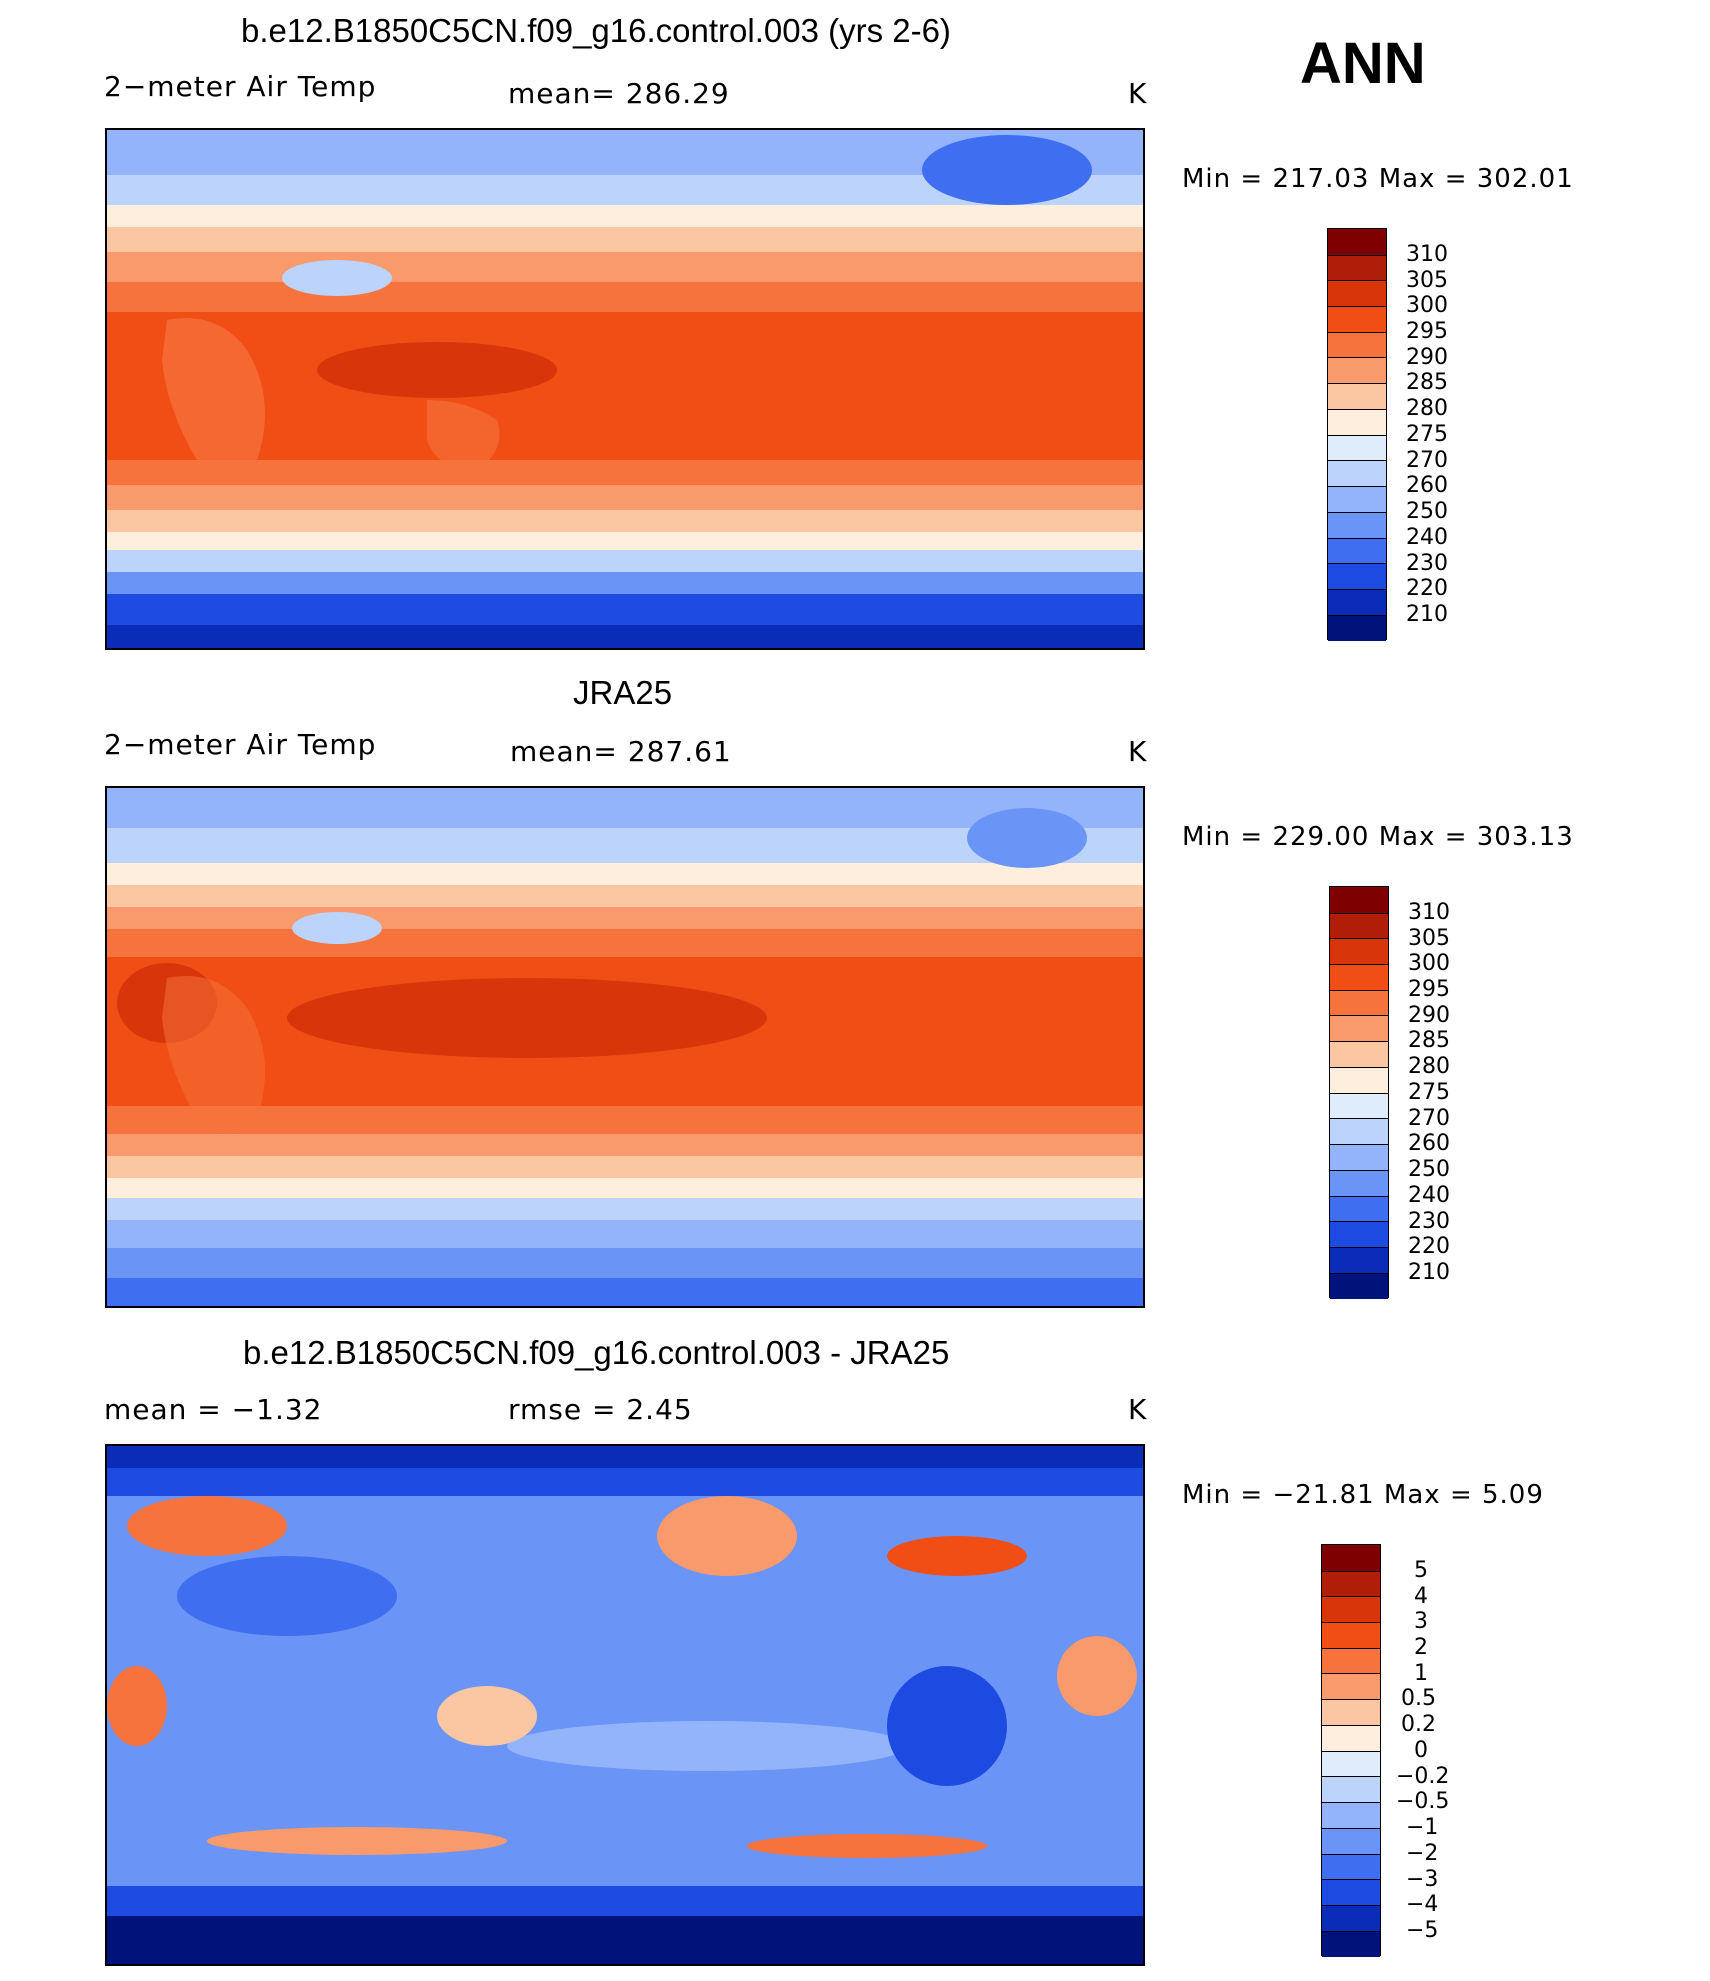 Image resolution: width=1710 pixels, height=1981 pixels. Describe the element at coordinates (1378, 837) in the screenshot. I see `panel-minmax-label: Min = 229.00 Max = 303.13` at that location.